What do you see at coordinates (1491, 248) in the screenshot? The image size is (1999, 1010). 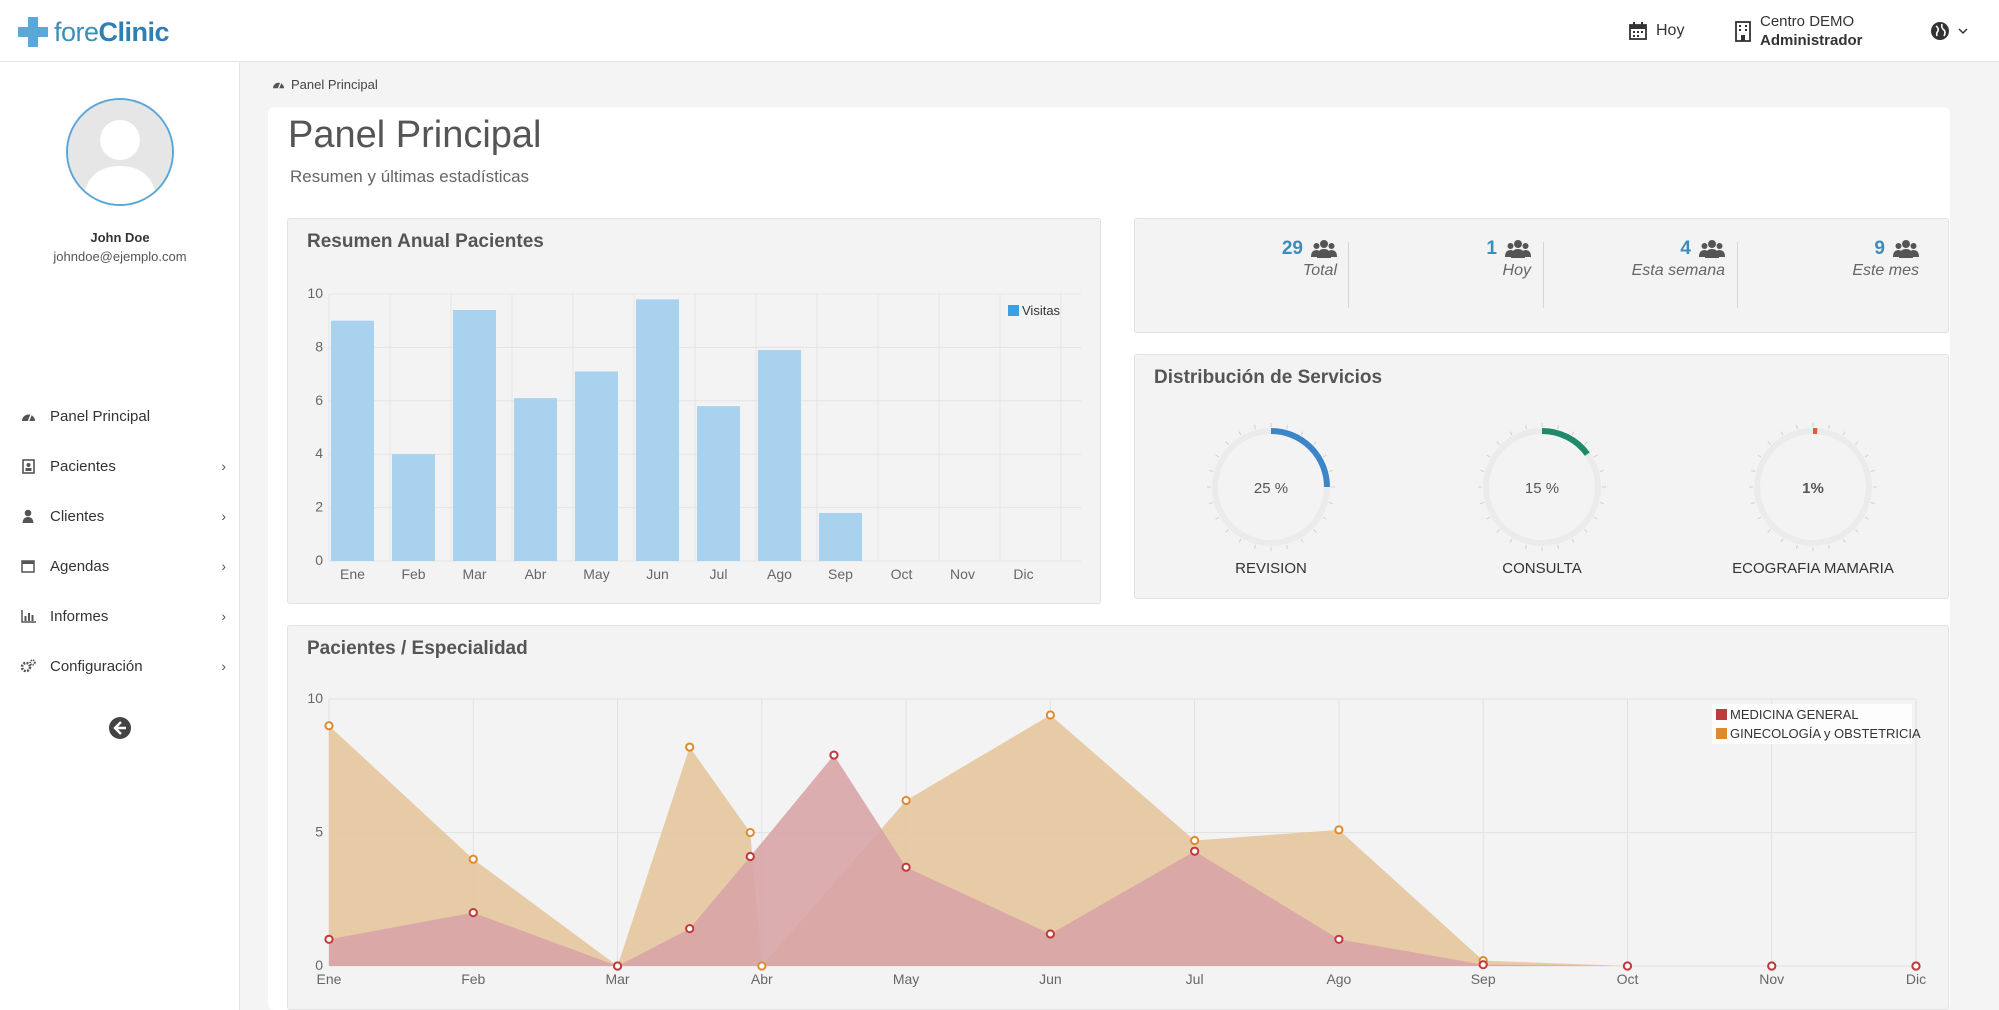 I see `stat-value: 1` at bounding box center [1491, 248].